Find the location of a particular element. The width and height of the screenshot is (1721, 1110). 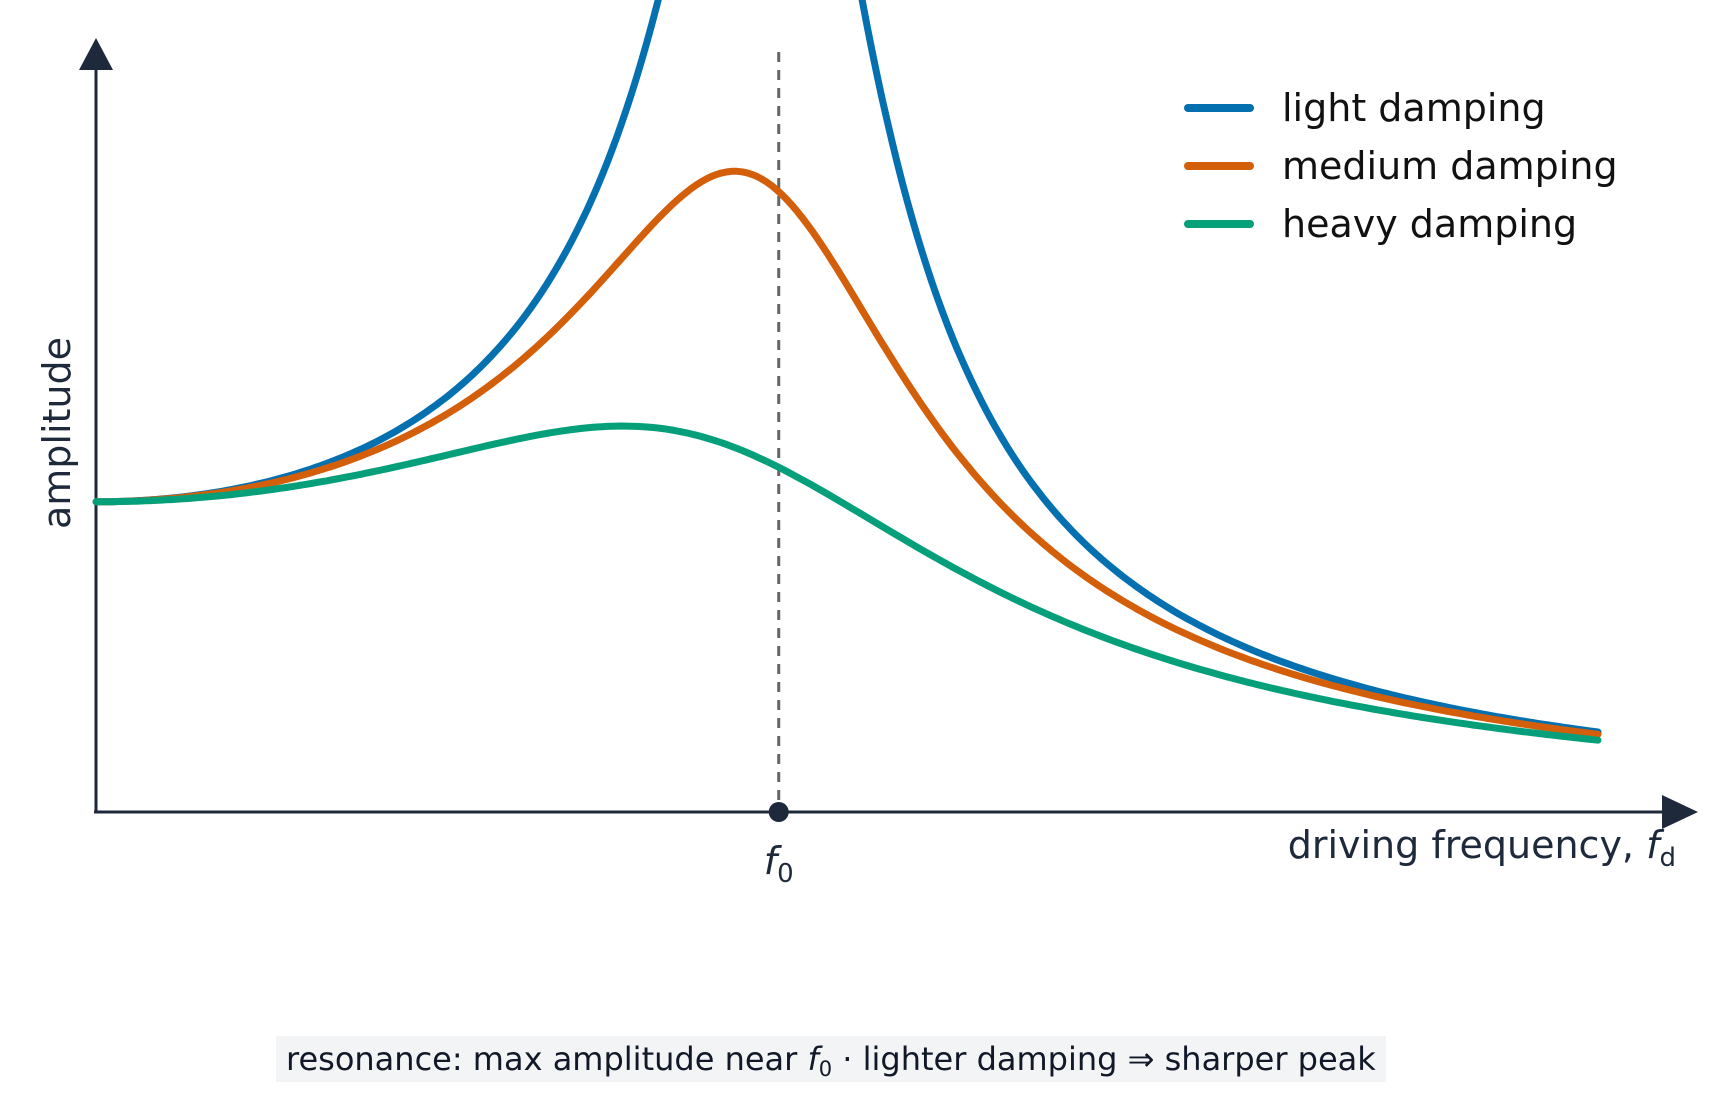

y-axis-label: amplitude is located at coordinates (57, 433).